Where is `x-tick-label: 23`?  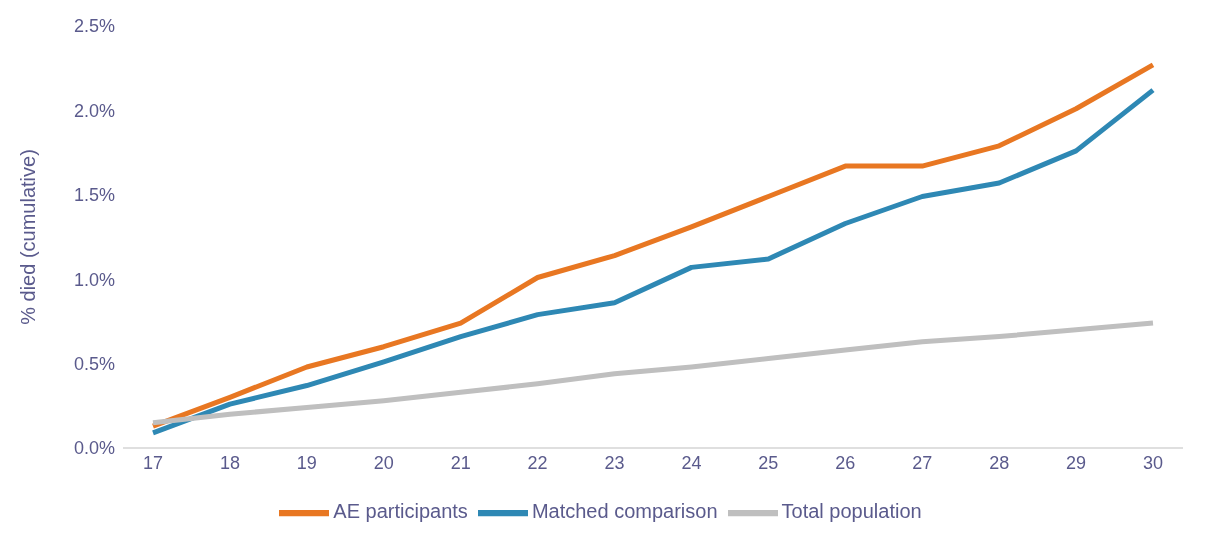
x-tick-label: 23 is located at coordinates (614, 462).